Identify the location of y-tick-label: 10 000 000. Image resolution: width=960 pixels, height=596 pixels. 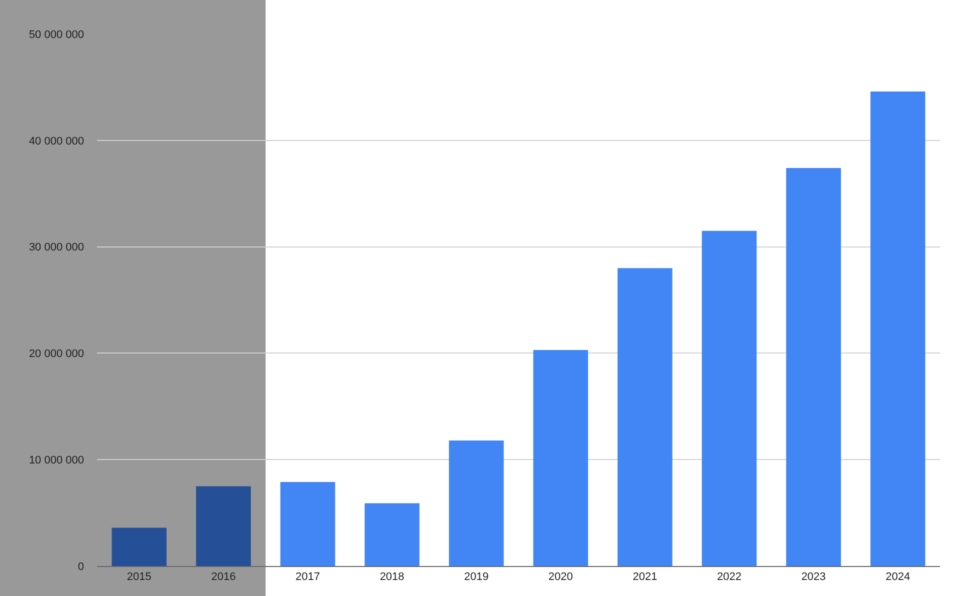
(56, 460).